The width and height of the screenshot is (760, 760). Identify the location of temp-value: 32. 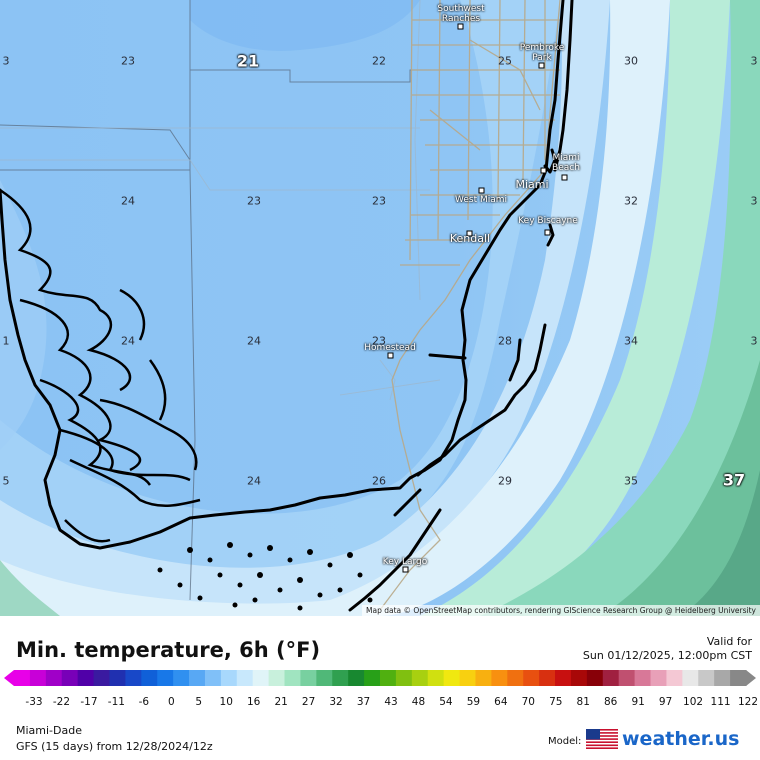
(631, 201).